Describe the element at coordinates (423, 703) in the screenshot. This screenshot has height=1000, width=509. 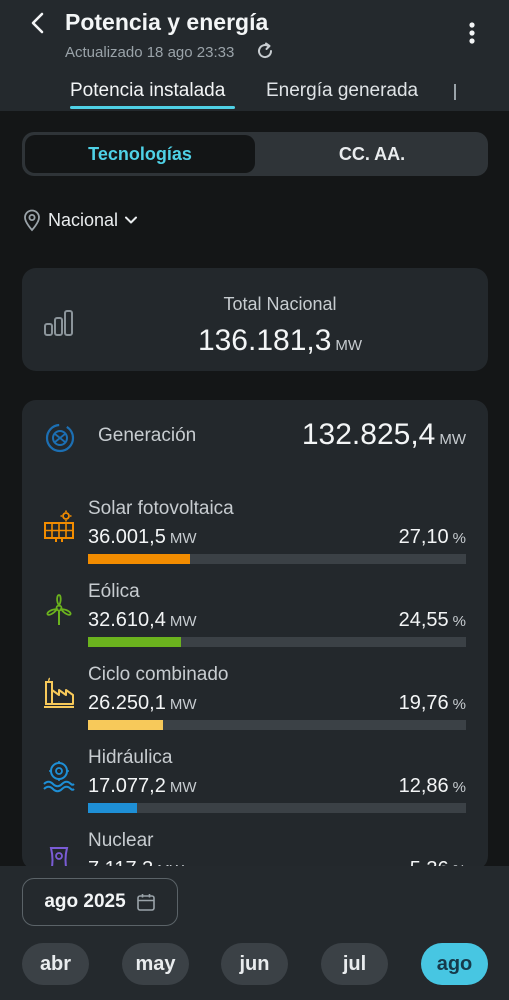
I see `tech-percent: 19,76` at that location.